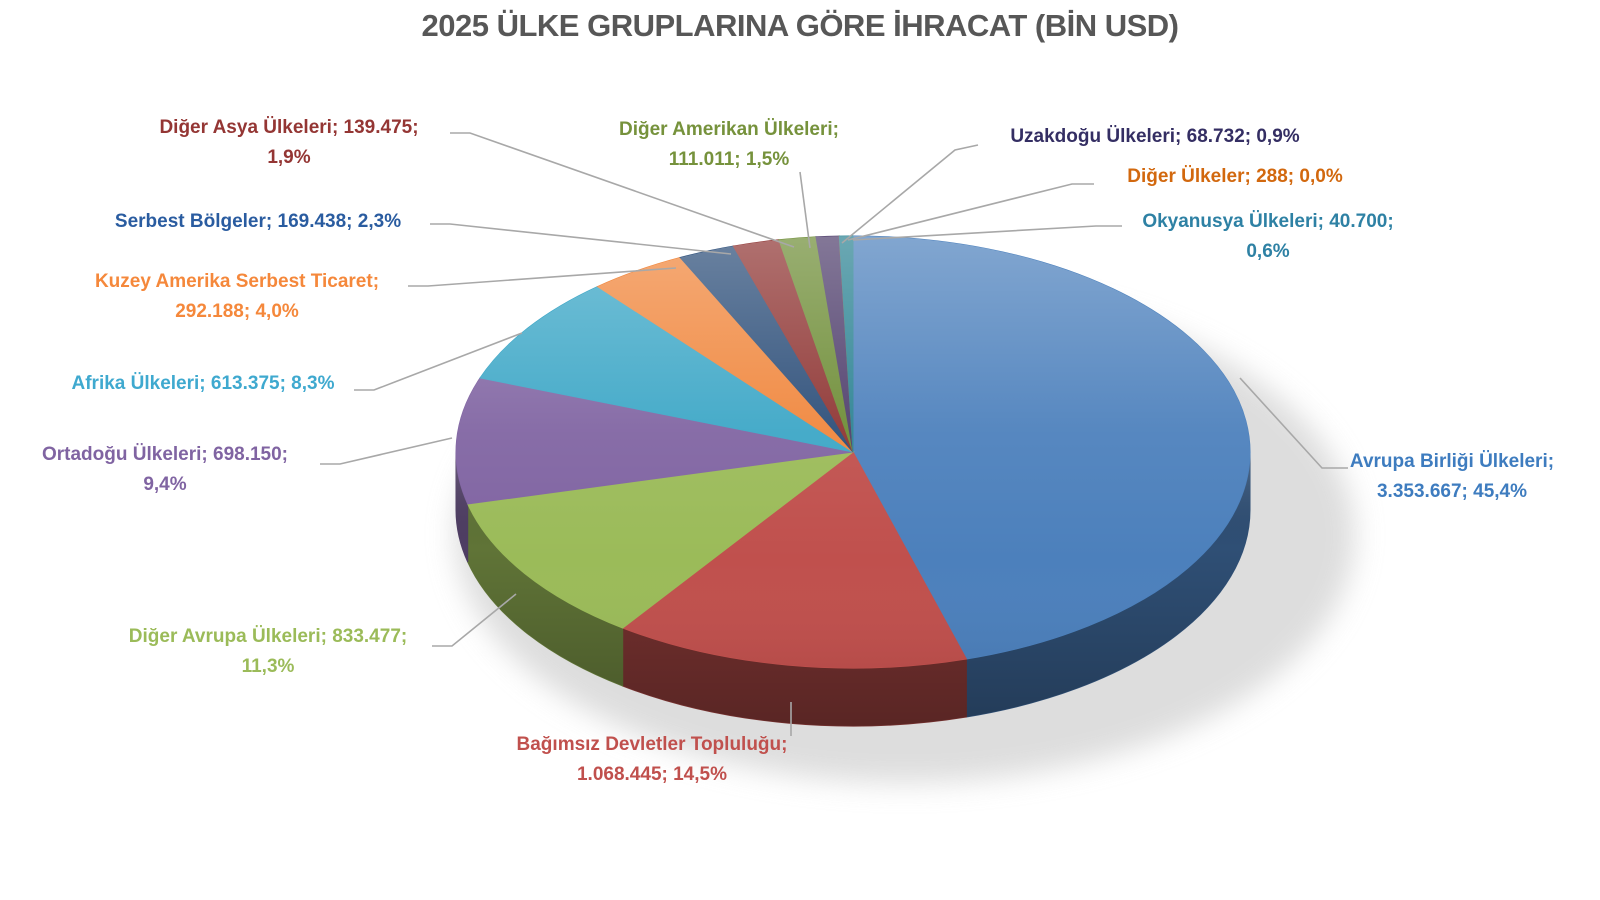 The width and height of the screenshot is (1600, 900). Describe the element at coordinates (474, 620) in the screenshot. I see `leader-line-diger-avrupa-ulkeleri` at that location.